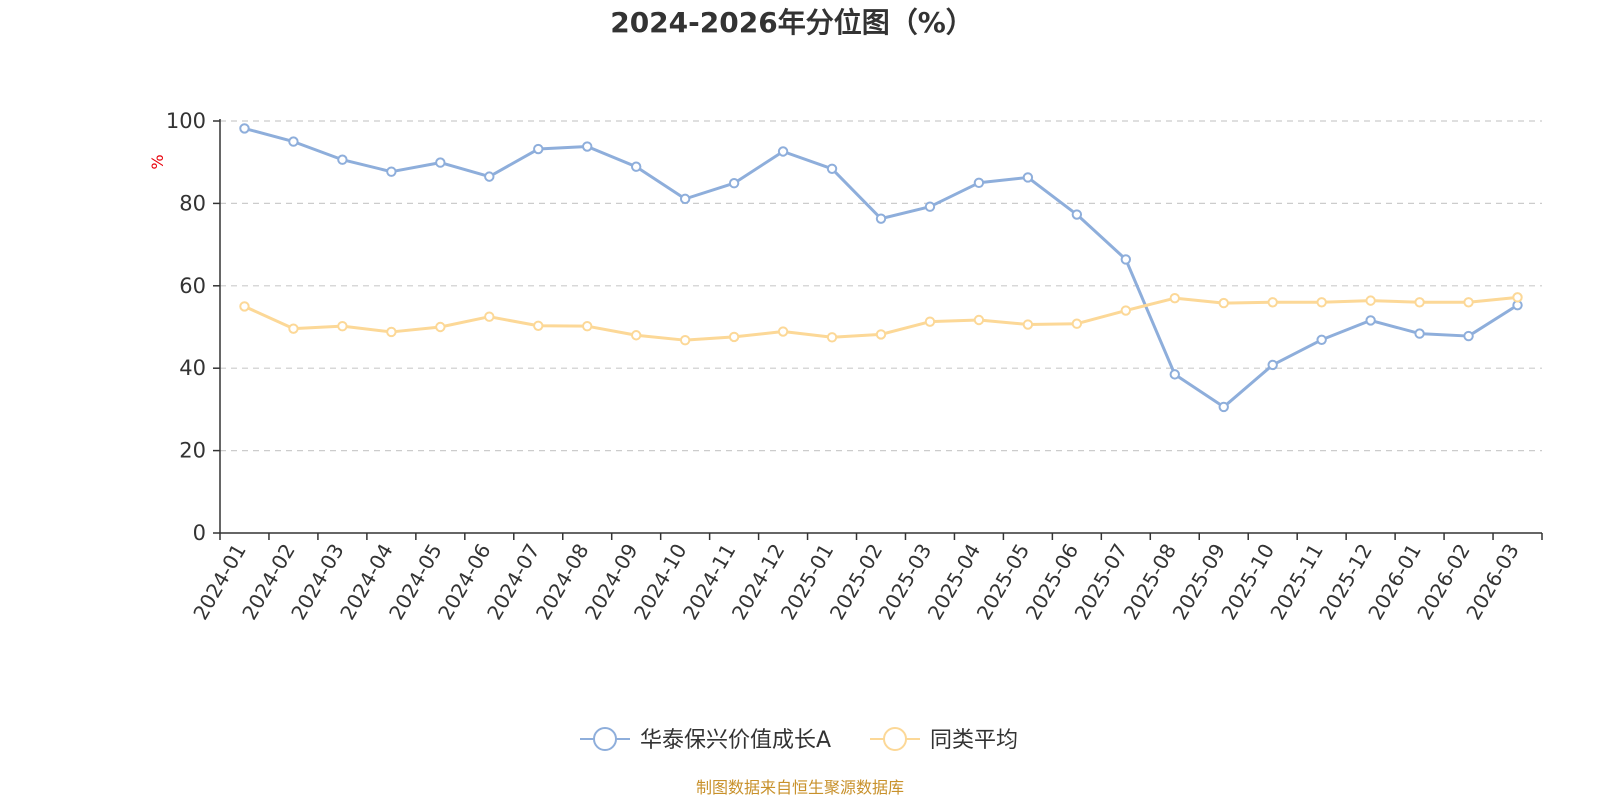 The height and width of the screenshot is (800, 1600). I want to click on data-source-note: 制图数据来自恒生聚源数据库, so click(800, 787).